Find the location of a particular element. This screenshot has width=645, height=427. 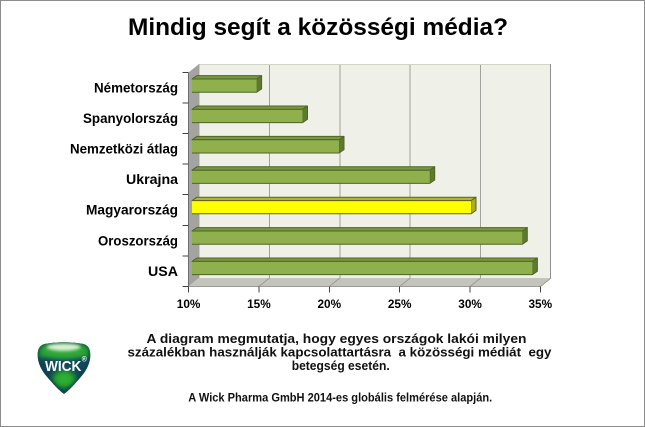

svg-text: Ukrajna is located at coordinates (152, 179).